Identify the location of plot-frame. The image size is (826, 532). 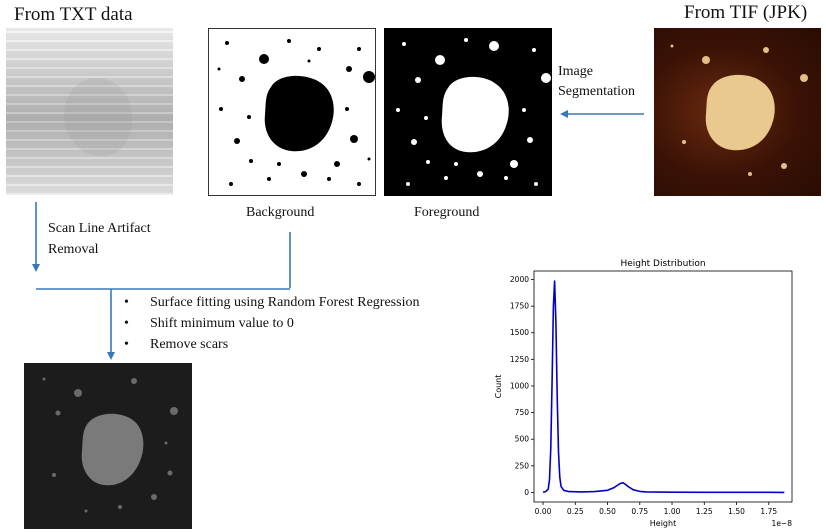
(663, 386).